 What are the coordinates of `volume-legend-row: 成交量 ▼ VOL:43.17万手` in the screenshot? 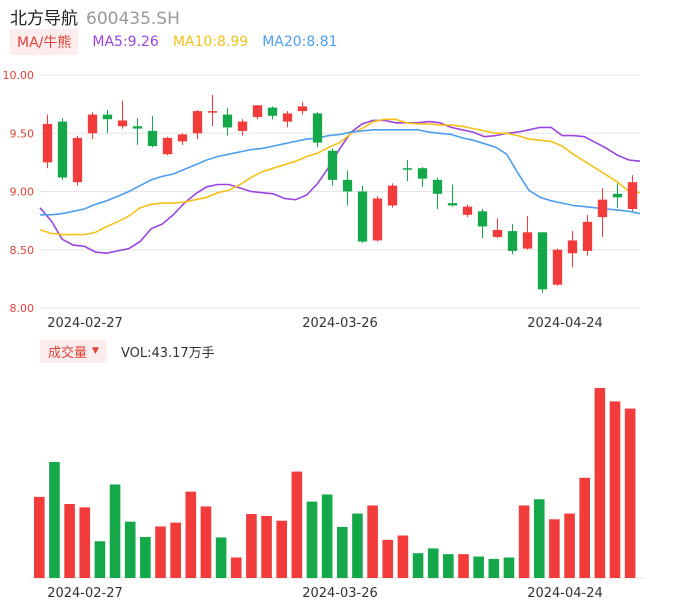 It's located at (127, 351).